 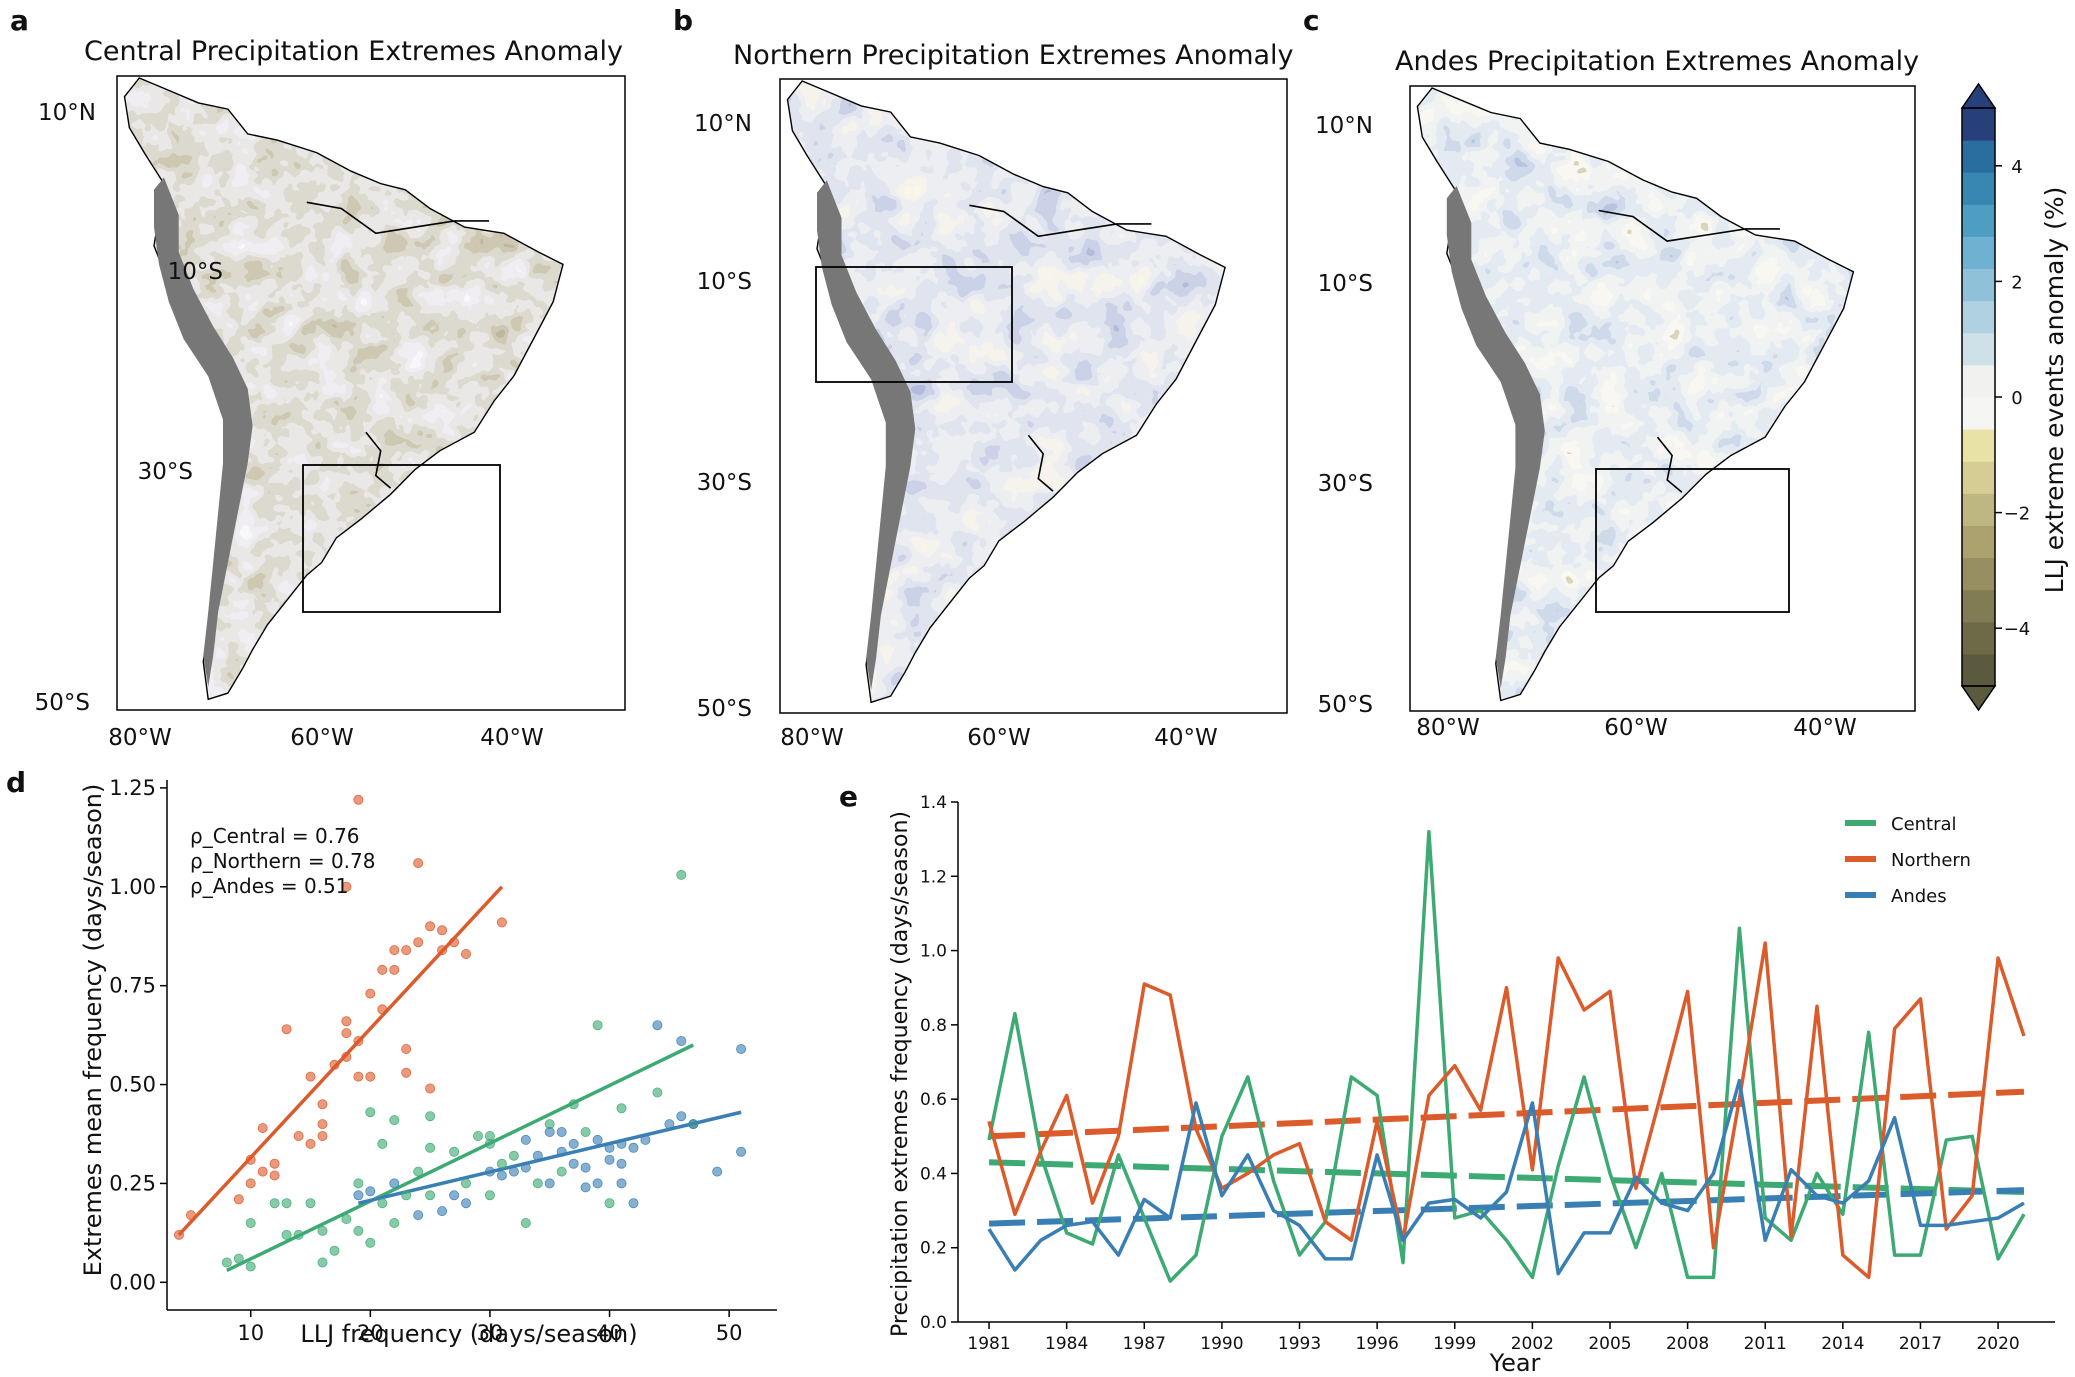 What do you see at coordinates (2016, 282) in the screenshot?
I see `colorbar-tick-label: 2` at bounding box center [2016, 282].